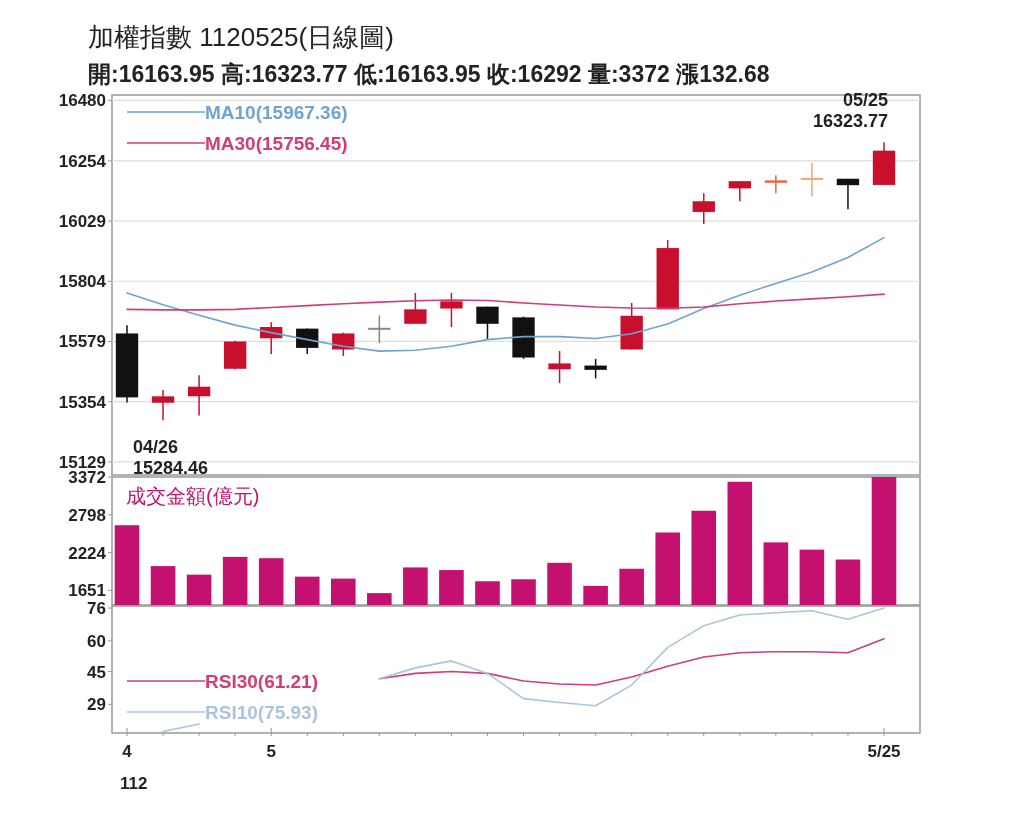 The width and height of the screenshot is (1024, 826). I want to click on y-tick-label: 16254, so click(82, 161).